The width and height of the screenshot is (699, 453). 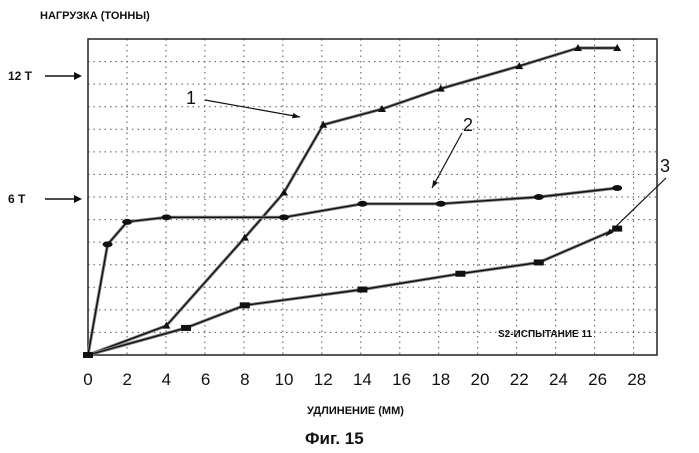 I want to click on x-tick-label: 24, so click(x=558, y=379).